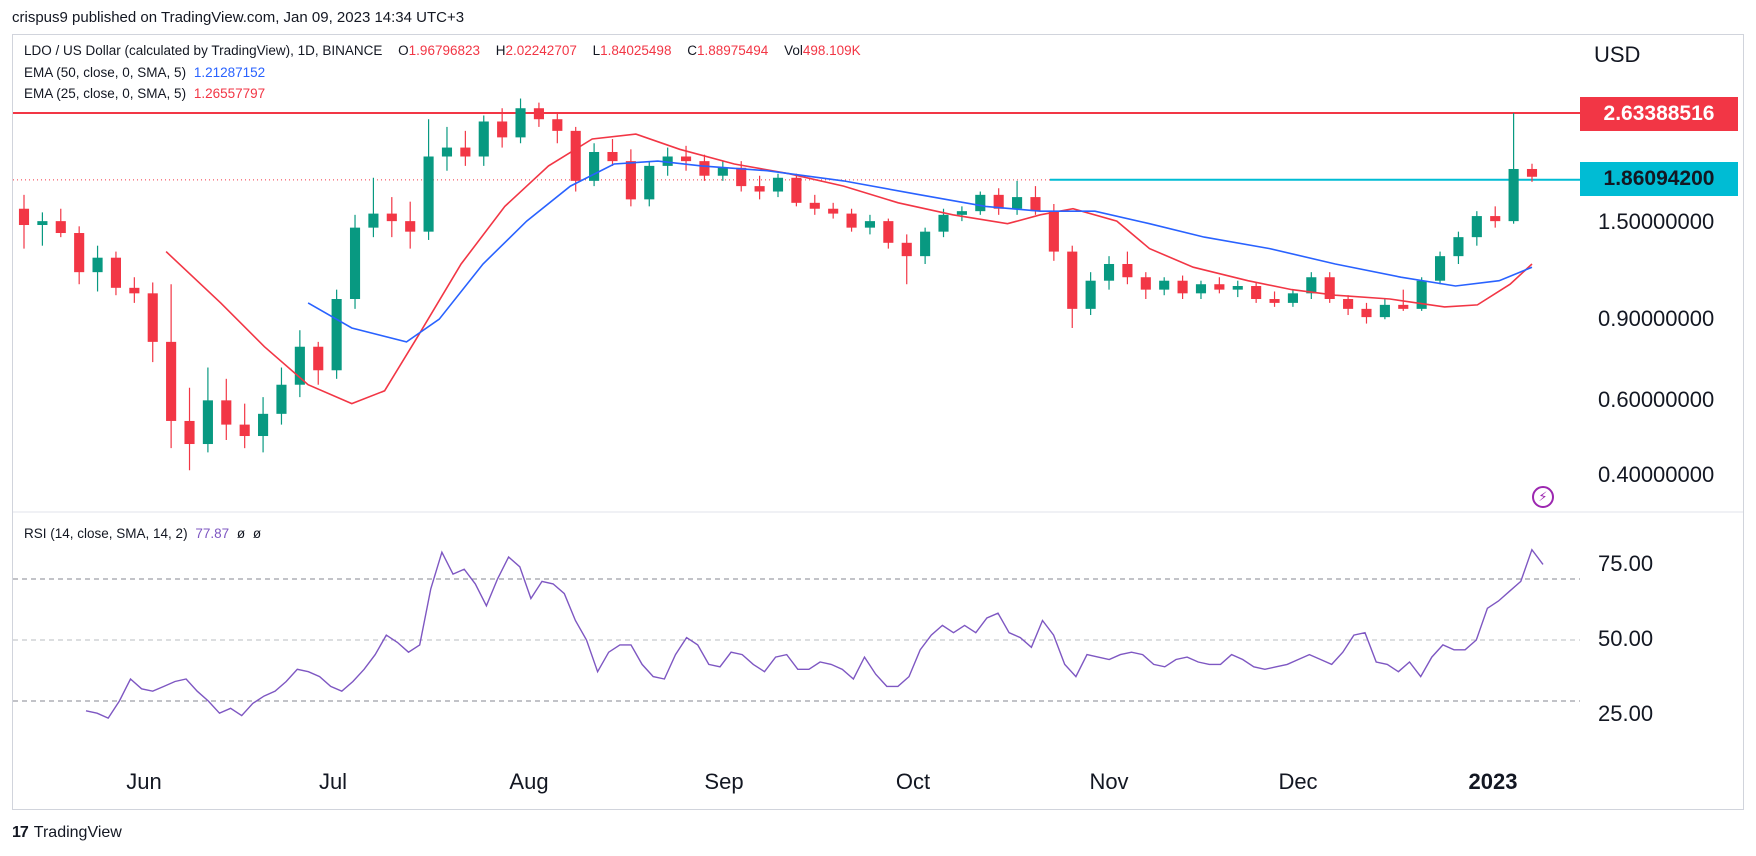 The height and width of the screenshot is (856, 1756). What do you see at coordinates (1298, 781) in the screenshot?
I see `month-label-dec: Dec` at bounding box center [1298, 781].